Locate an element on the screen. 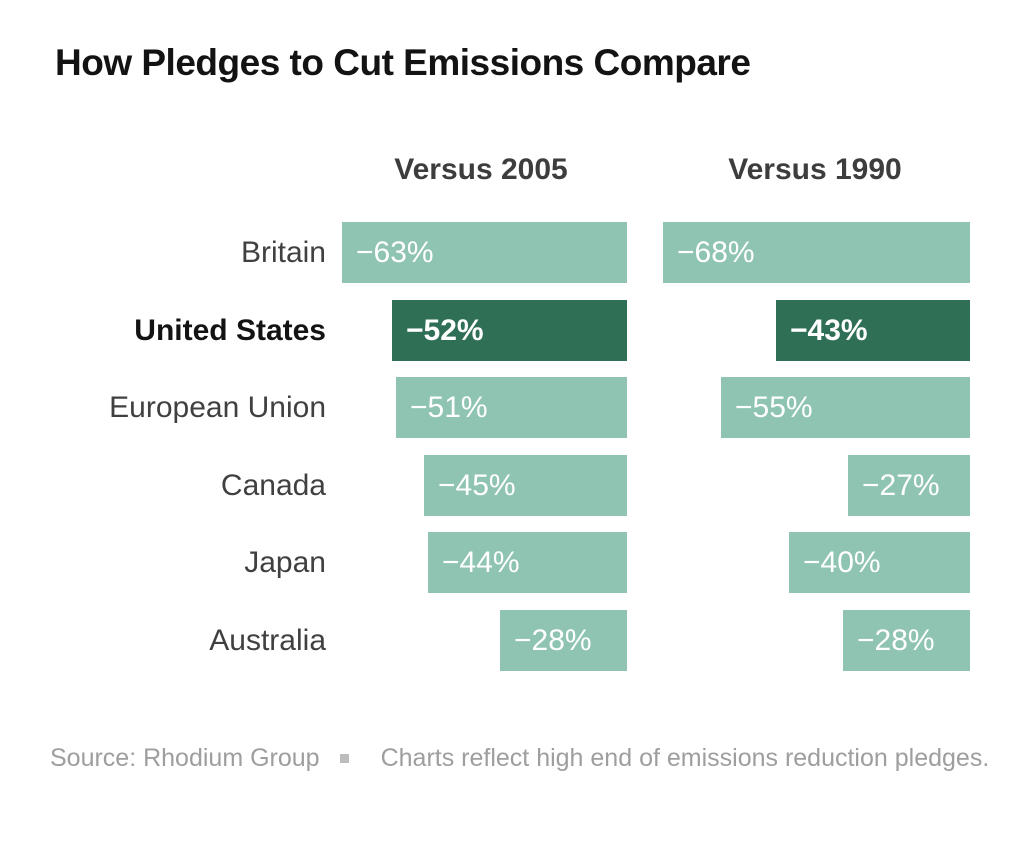 This screenshot has height=860, width=1024. bar-versus-2005-japan: −44% is located at coordinates (527, 562).